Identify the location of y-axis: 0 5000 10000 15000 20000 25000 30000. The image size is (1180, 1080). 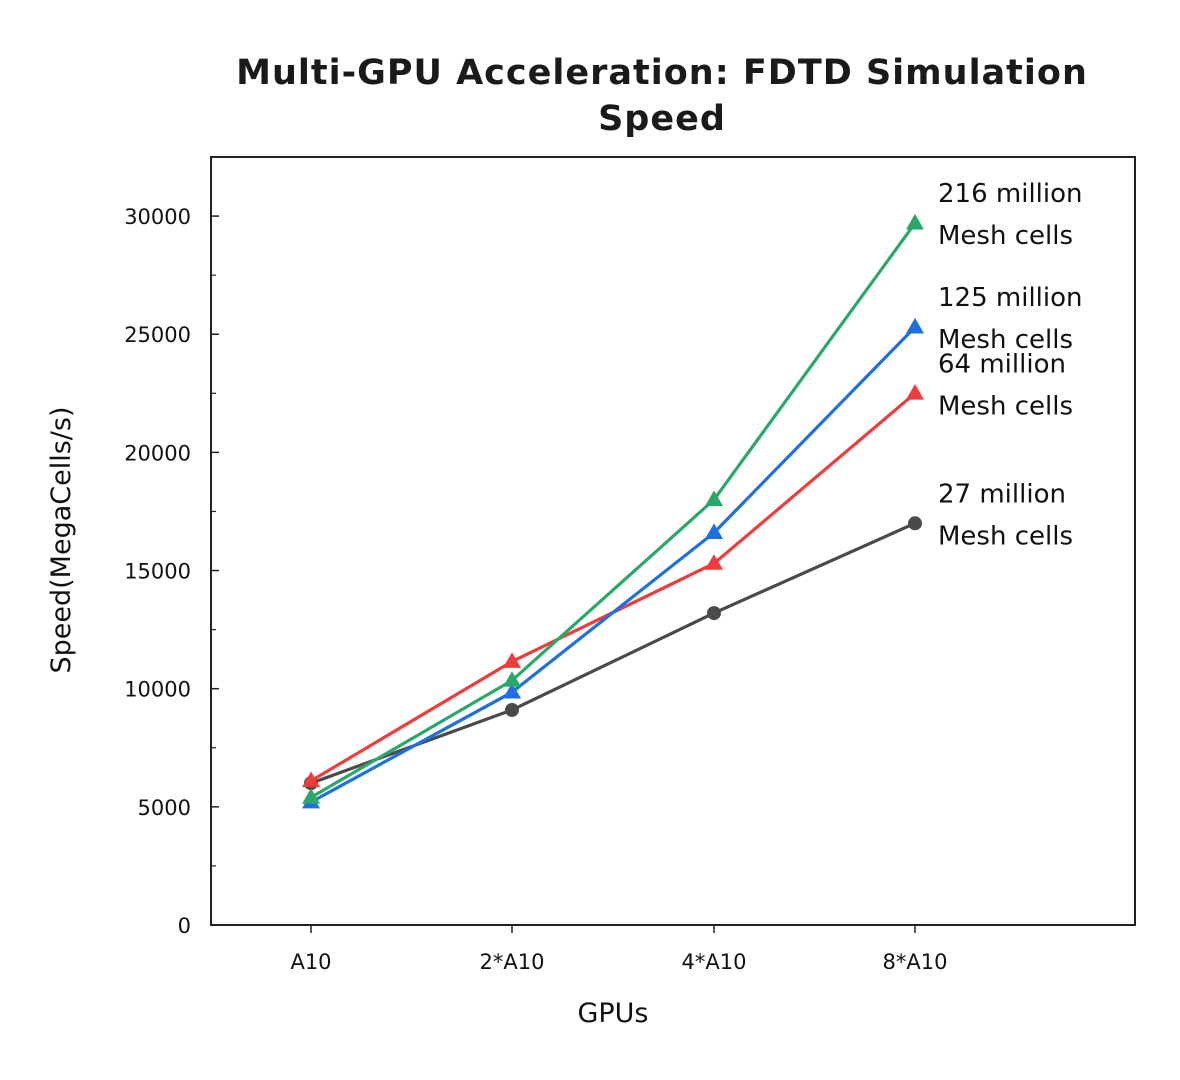
(171, 571).